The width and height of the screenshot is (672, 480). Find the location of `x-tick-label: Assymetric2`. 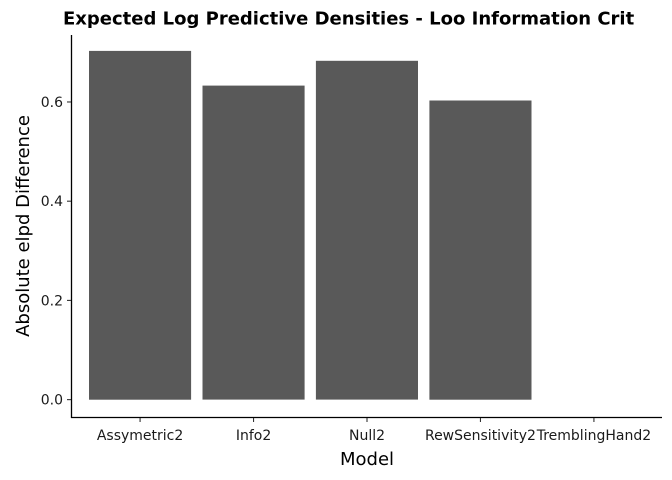

x-tick-label: Assymetric2 is located at coordinates (140, 436).